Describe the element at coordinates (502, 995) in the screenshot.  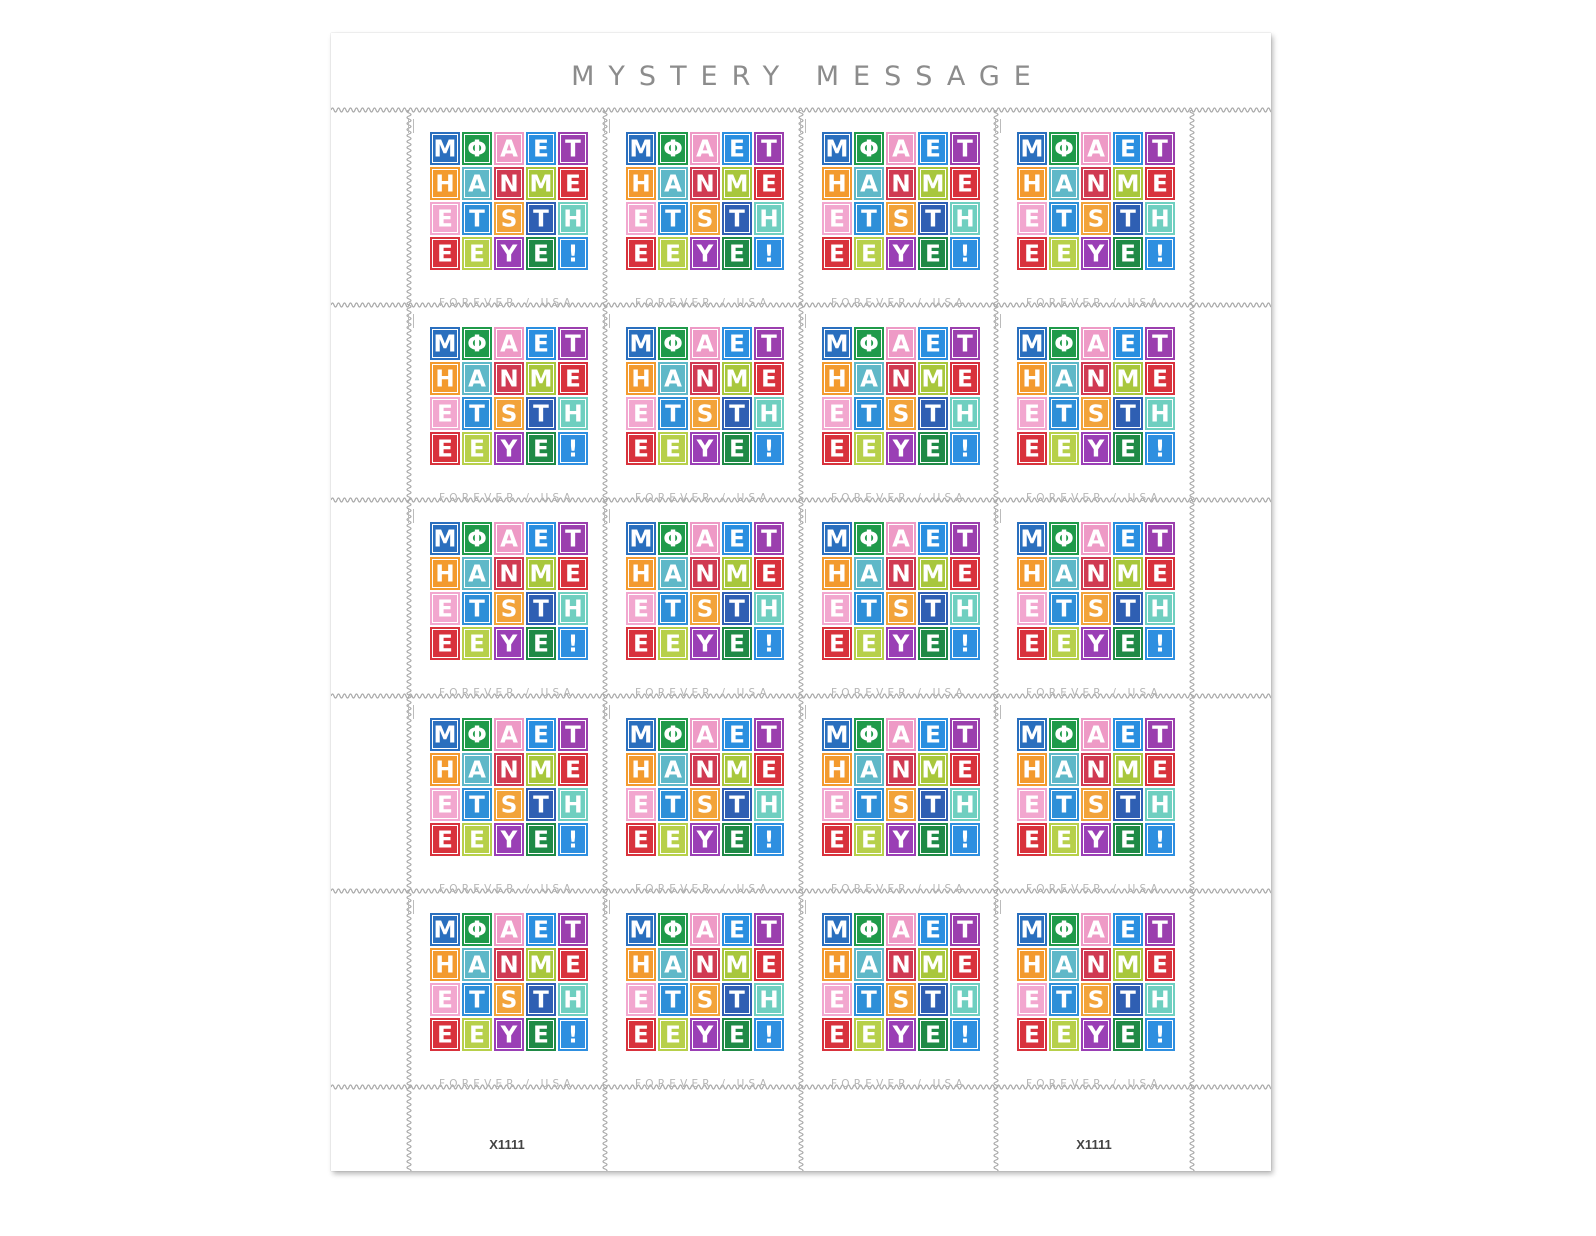
I see `mystery-message-stamp: M Φ A E T H A N M E E T S T H E E Y E! FOREVER / USA` at that location.